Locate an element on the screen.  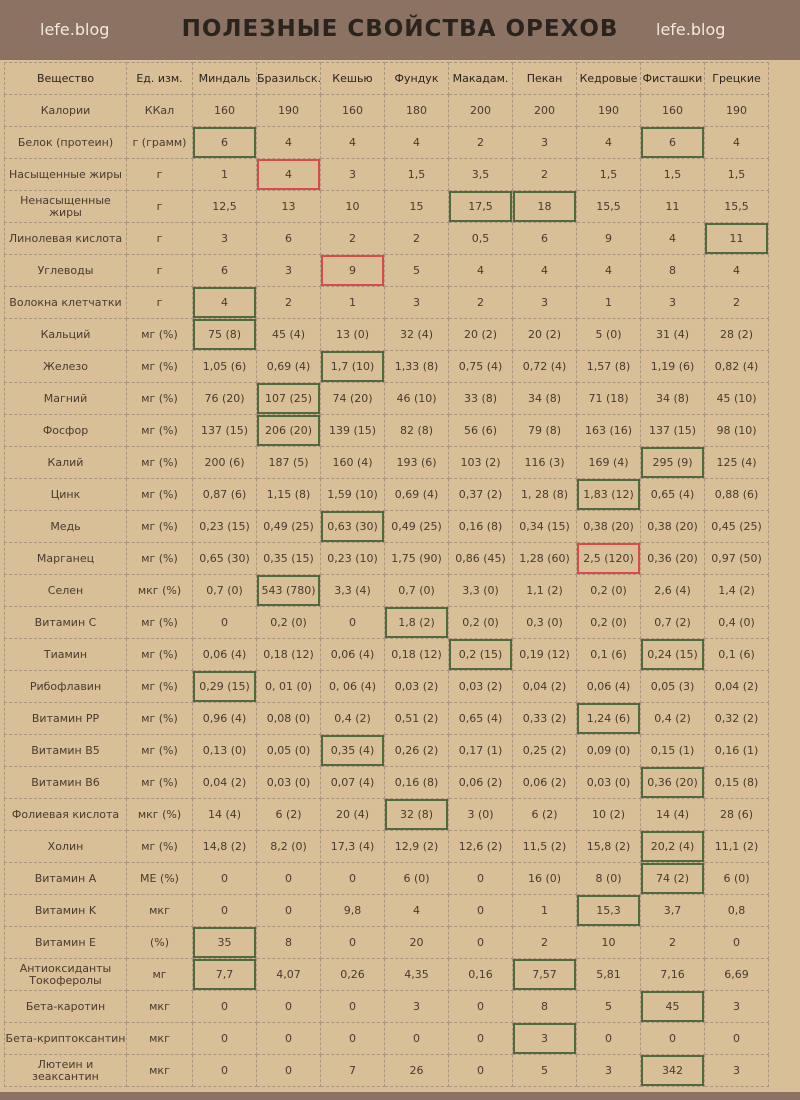
value-cell: 6 (2) is located at coordinates (288, 814).